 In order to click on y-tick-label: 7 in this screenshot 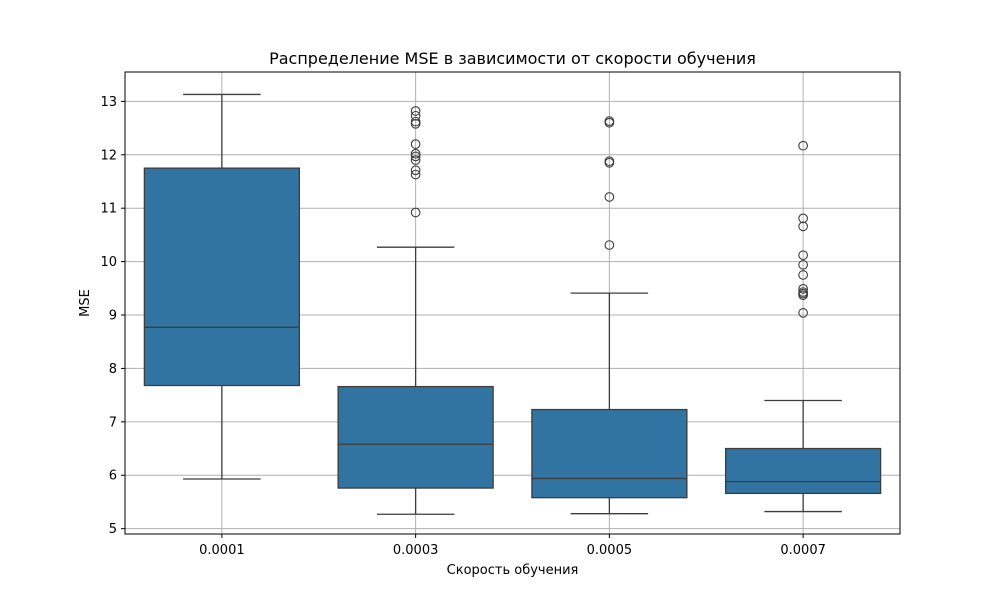, I will do `click(113, 422)`.